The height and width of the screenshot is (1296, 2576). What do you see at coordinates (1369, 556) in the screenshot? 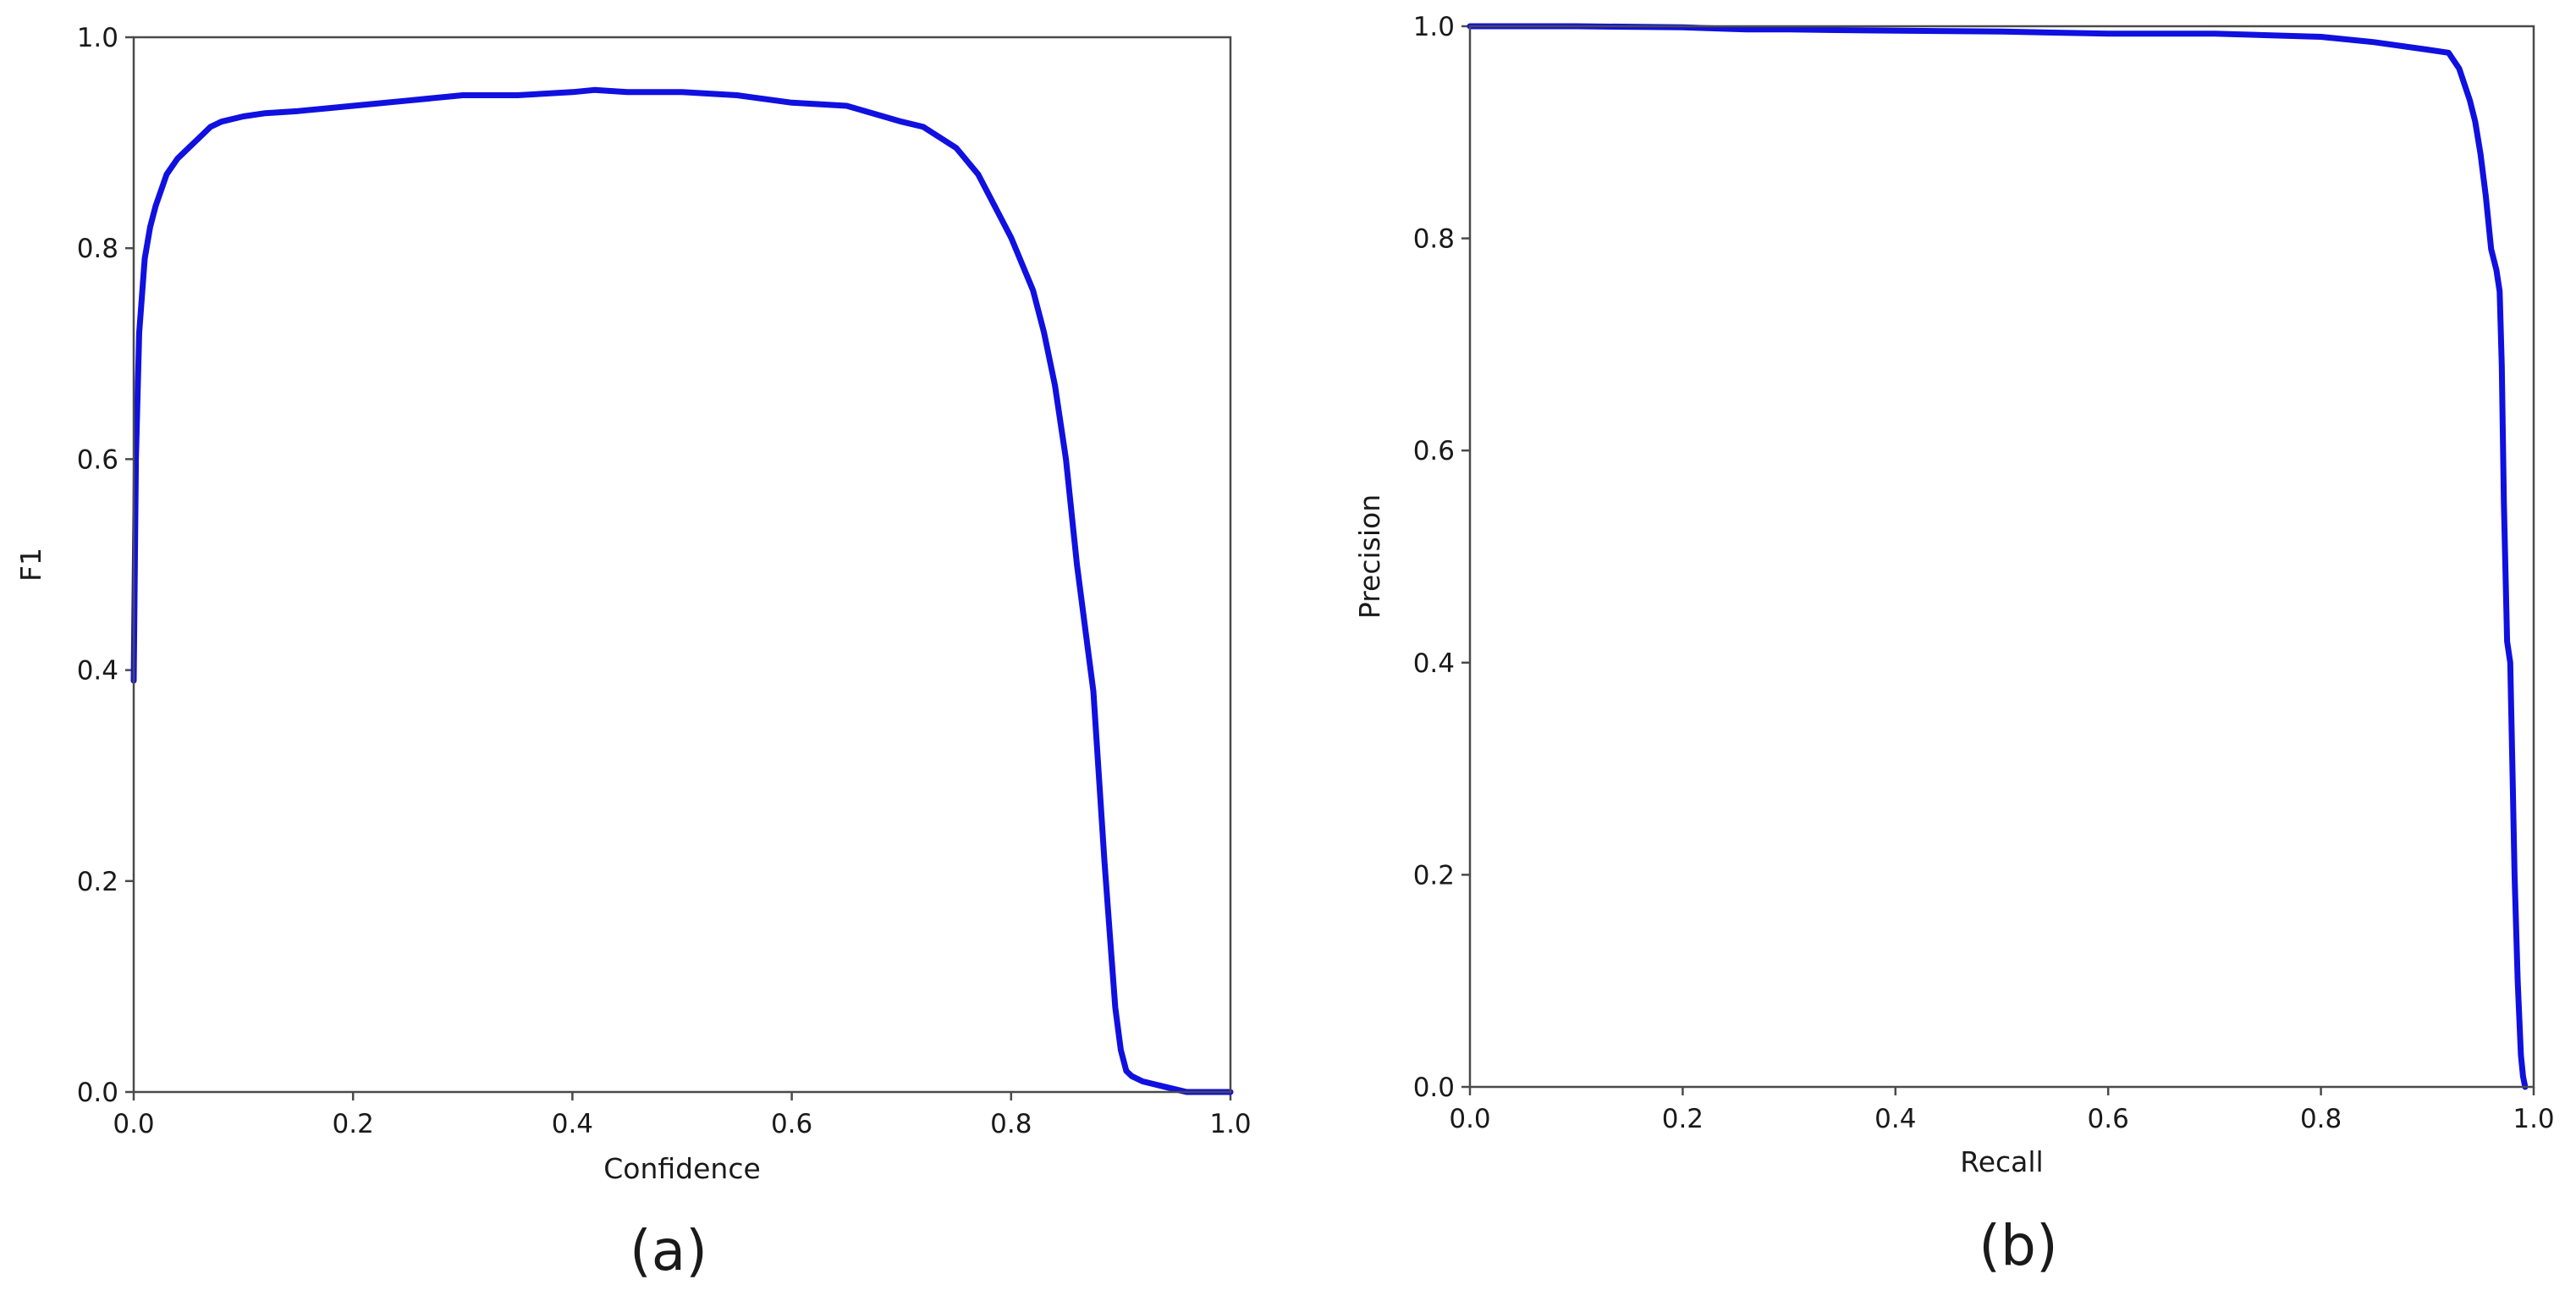
I see `panel-b-ylabel: Precision` at bounding box center [1369, 556].